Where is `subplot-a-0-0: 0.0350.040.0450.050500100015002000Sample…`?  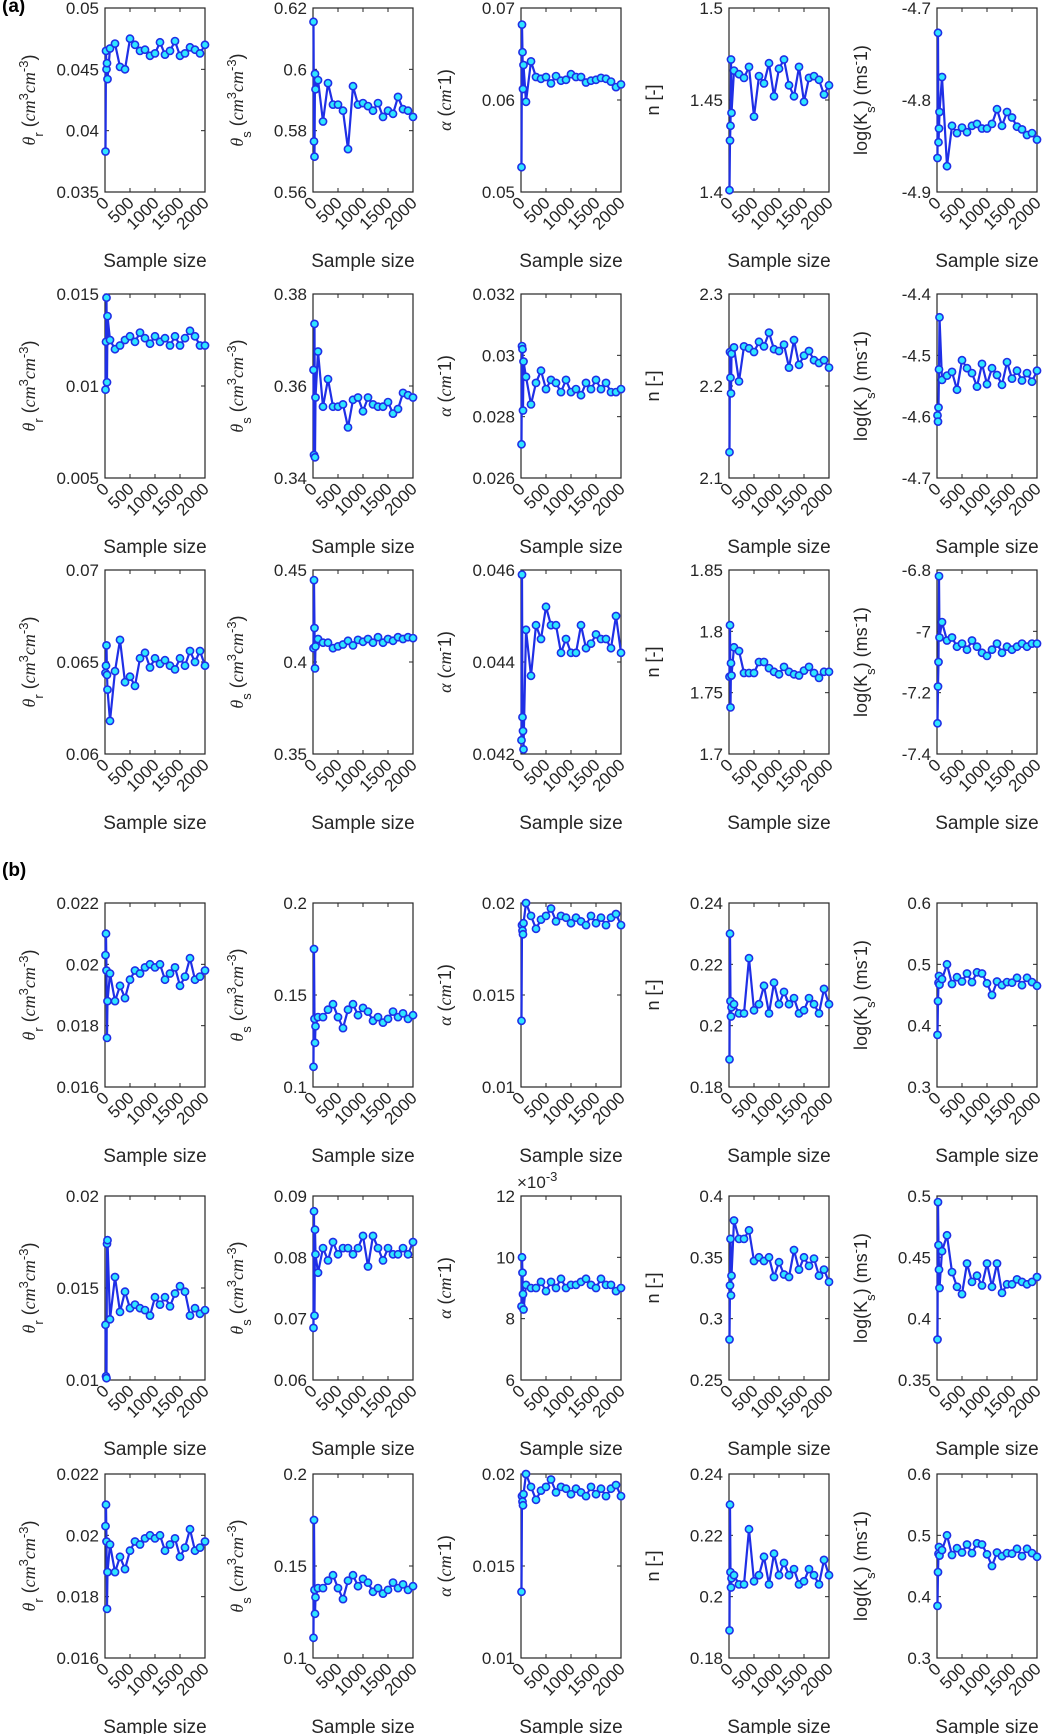 subplot-a-0-0: 0.0350.040.0450.050500100015002000Sample… is located at coordinates (114, 136).